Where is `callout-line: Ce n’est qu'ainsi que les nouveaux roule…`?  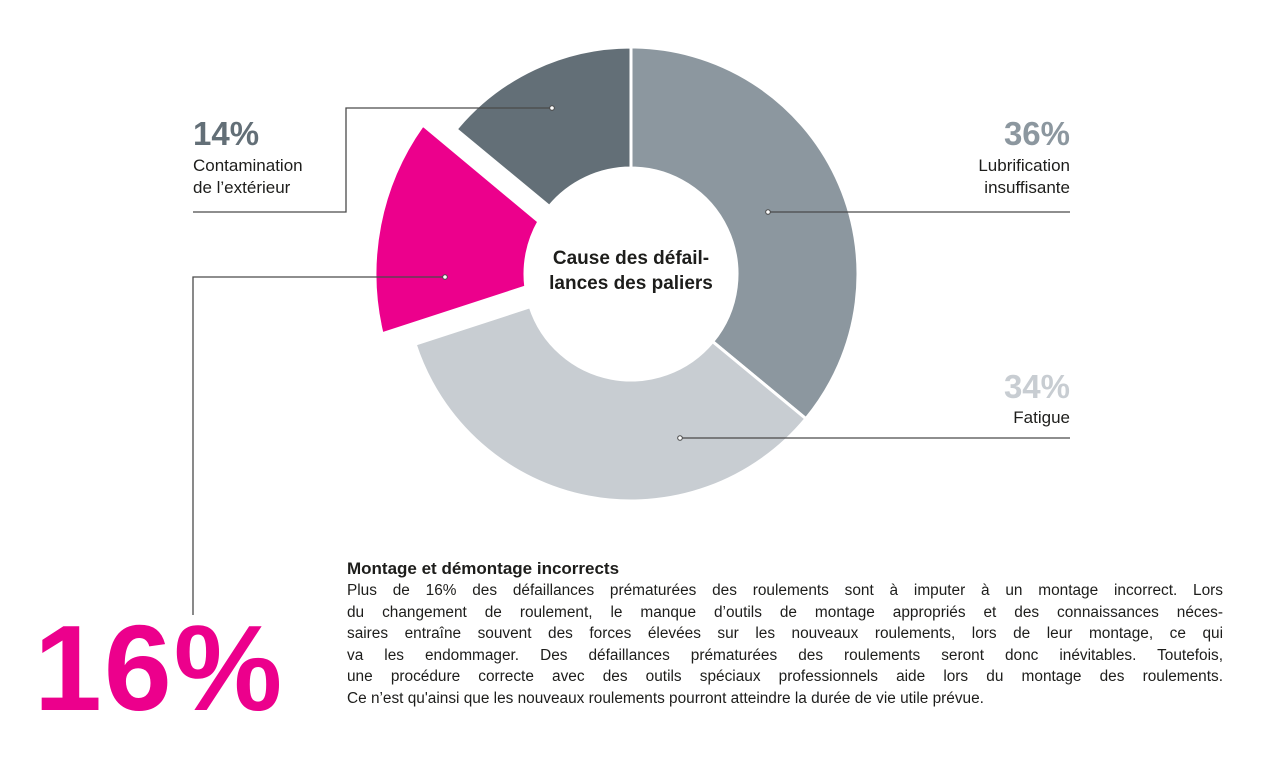
callout-line: Ce n’est qu'ainsi que les nouveaux roule… is located at coordinates (665, 698).